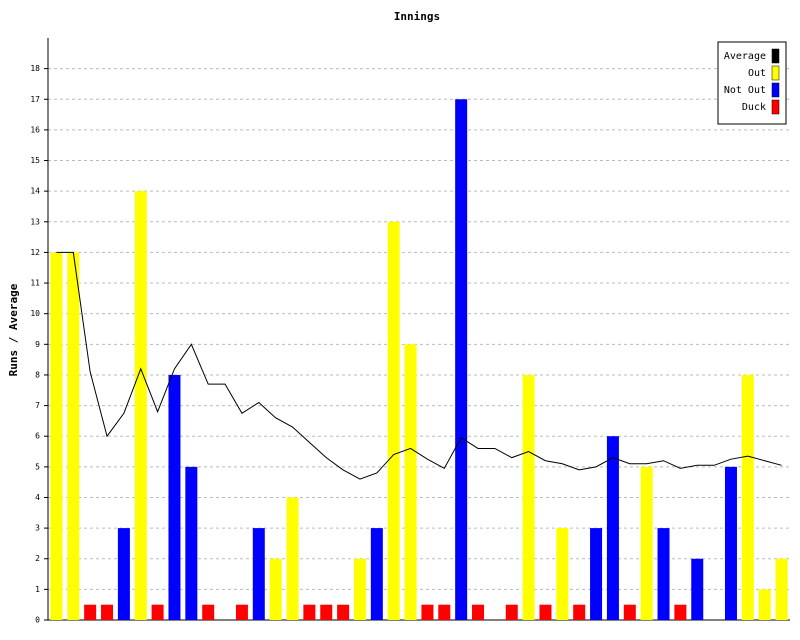  What do you see at coordinates (35, 129) in the screenshot?
I see `y-tick-label: 16` at bounding box center [35, 129].